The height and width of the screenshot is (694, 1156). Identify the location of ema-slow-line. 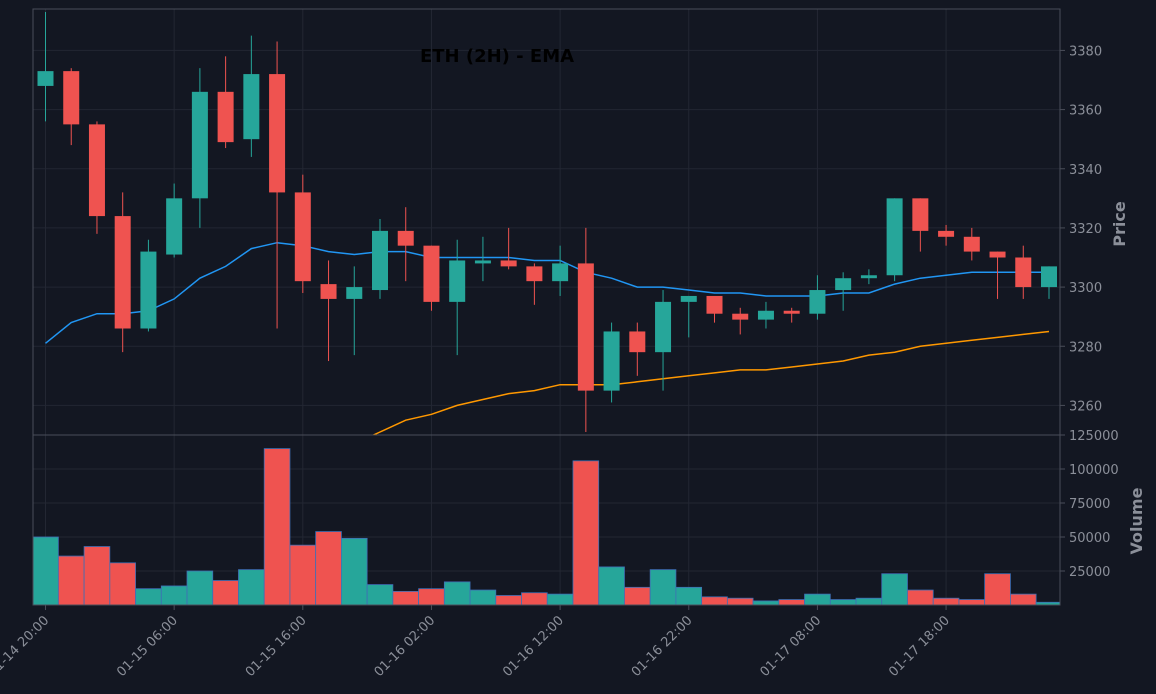
(710, 382).